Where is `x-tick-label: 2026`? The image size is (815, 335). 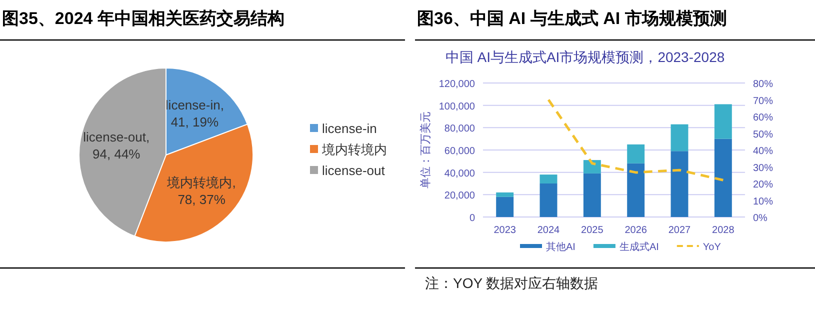 x-tick-label: 2026 is located at coordinates (636, 230).